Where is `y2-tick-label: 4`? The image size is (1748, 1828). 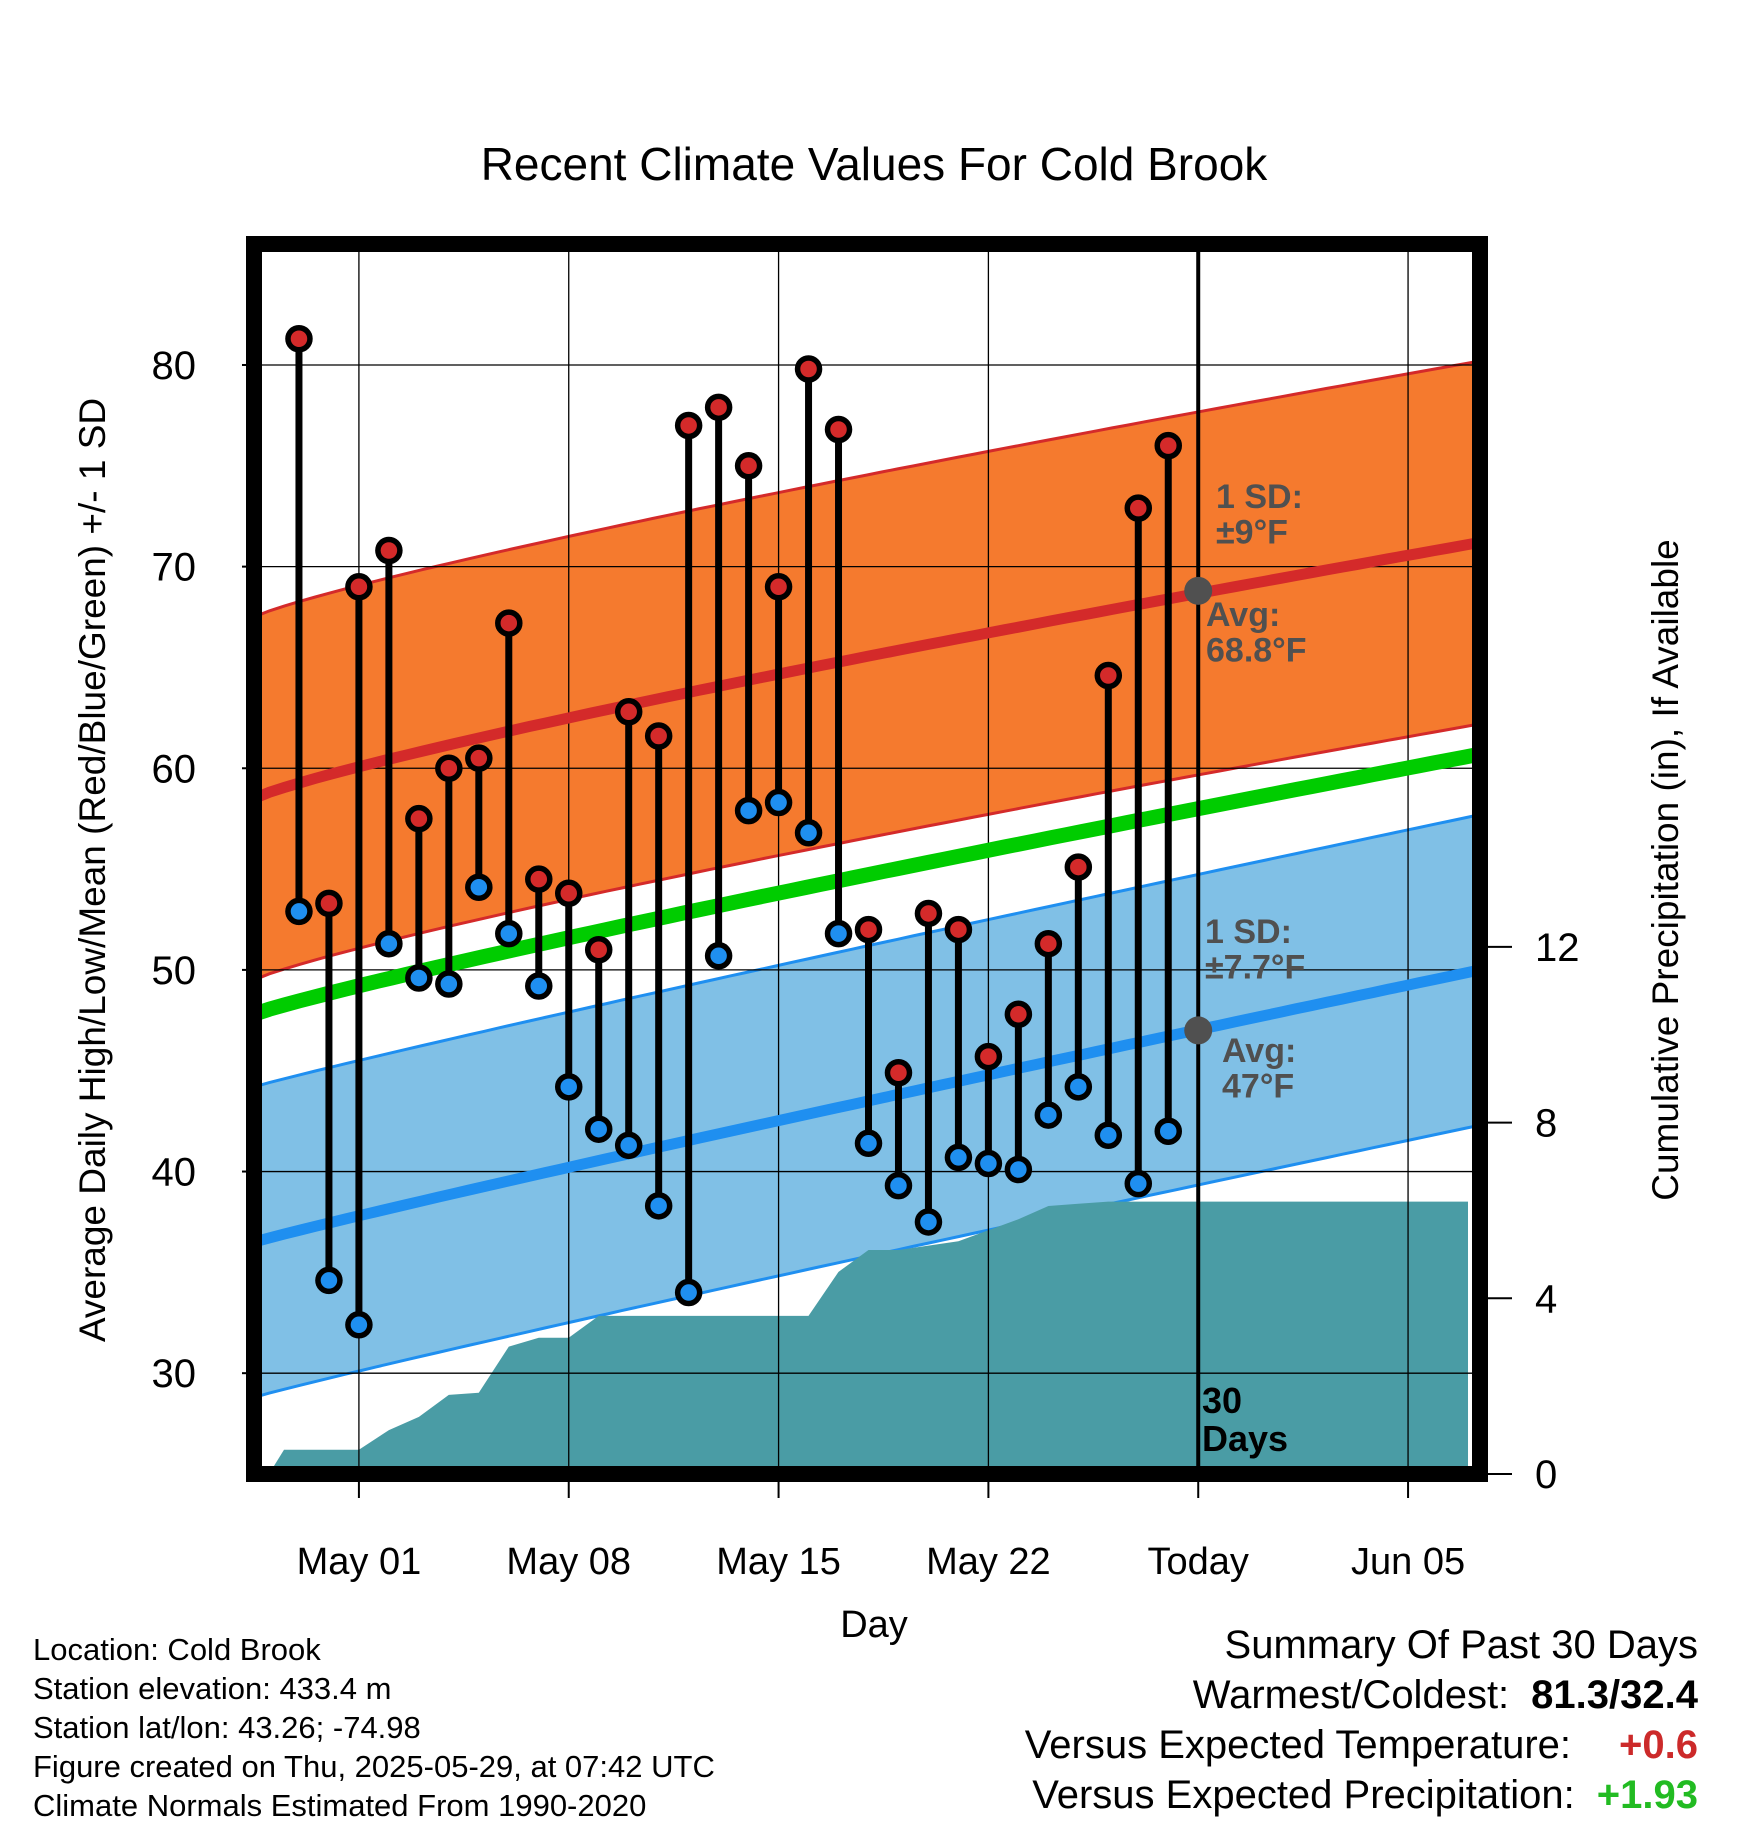
y2-tick-label: 4 is located at coordinates (1546, 1299).